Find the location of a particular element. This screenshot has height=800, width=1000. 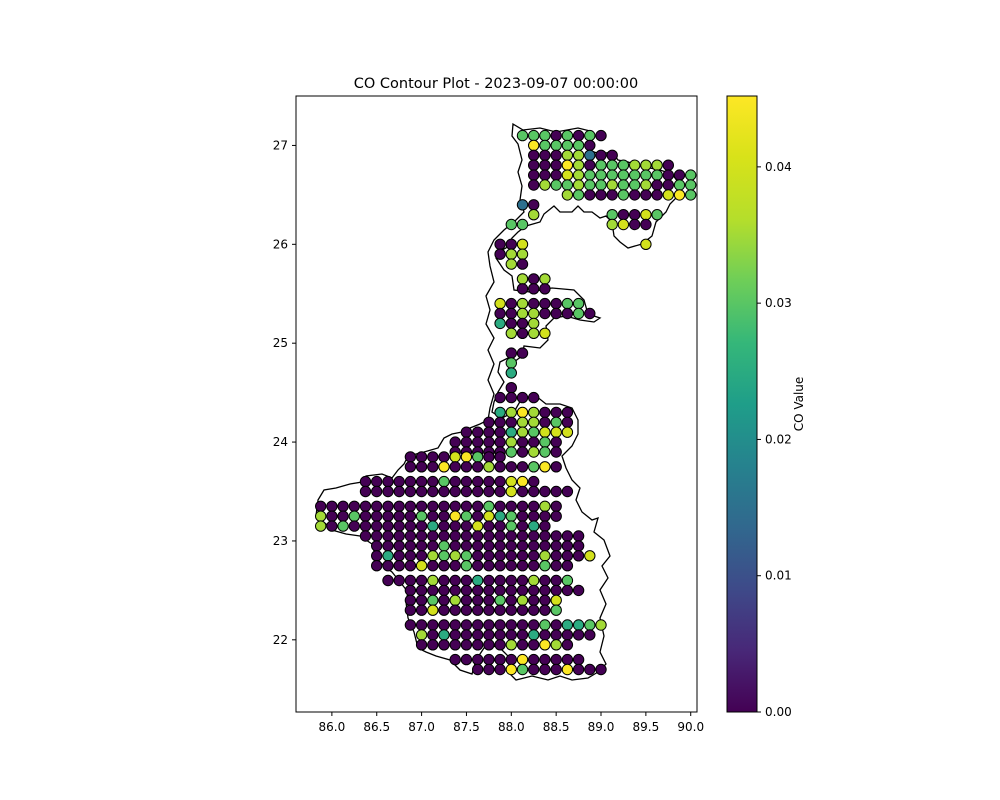

x-tick-label: 89.5 is located at coordinates (646, 727).